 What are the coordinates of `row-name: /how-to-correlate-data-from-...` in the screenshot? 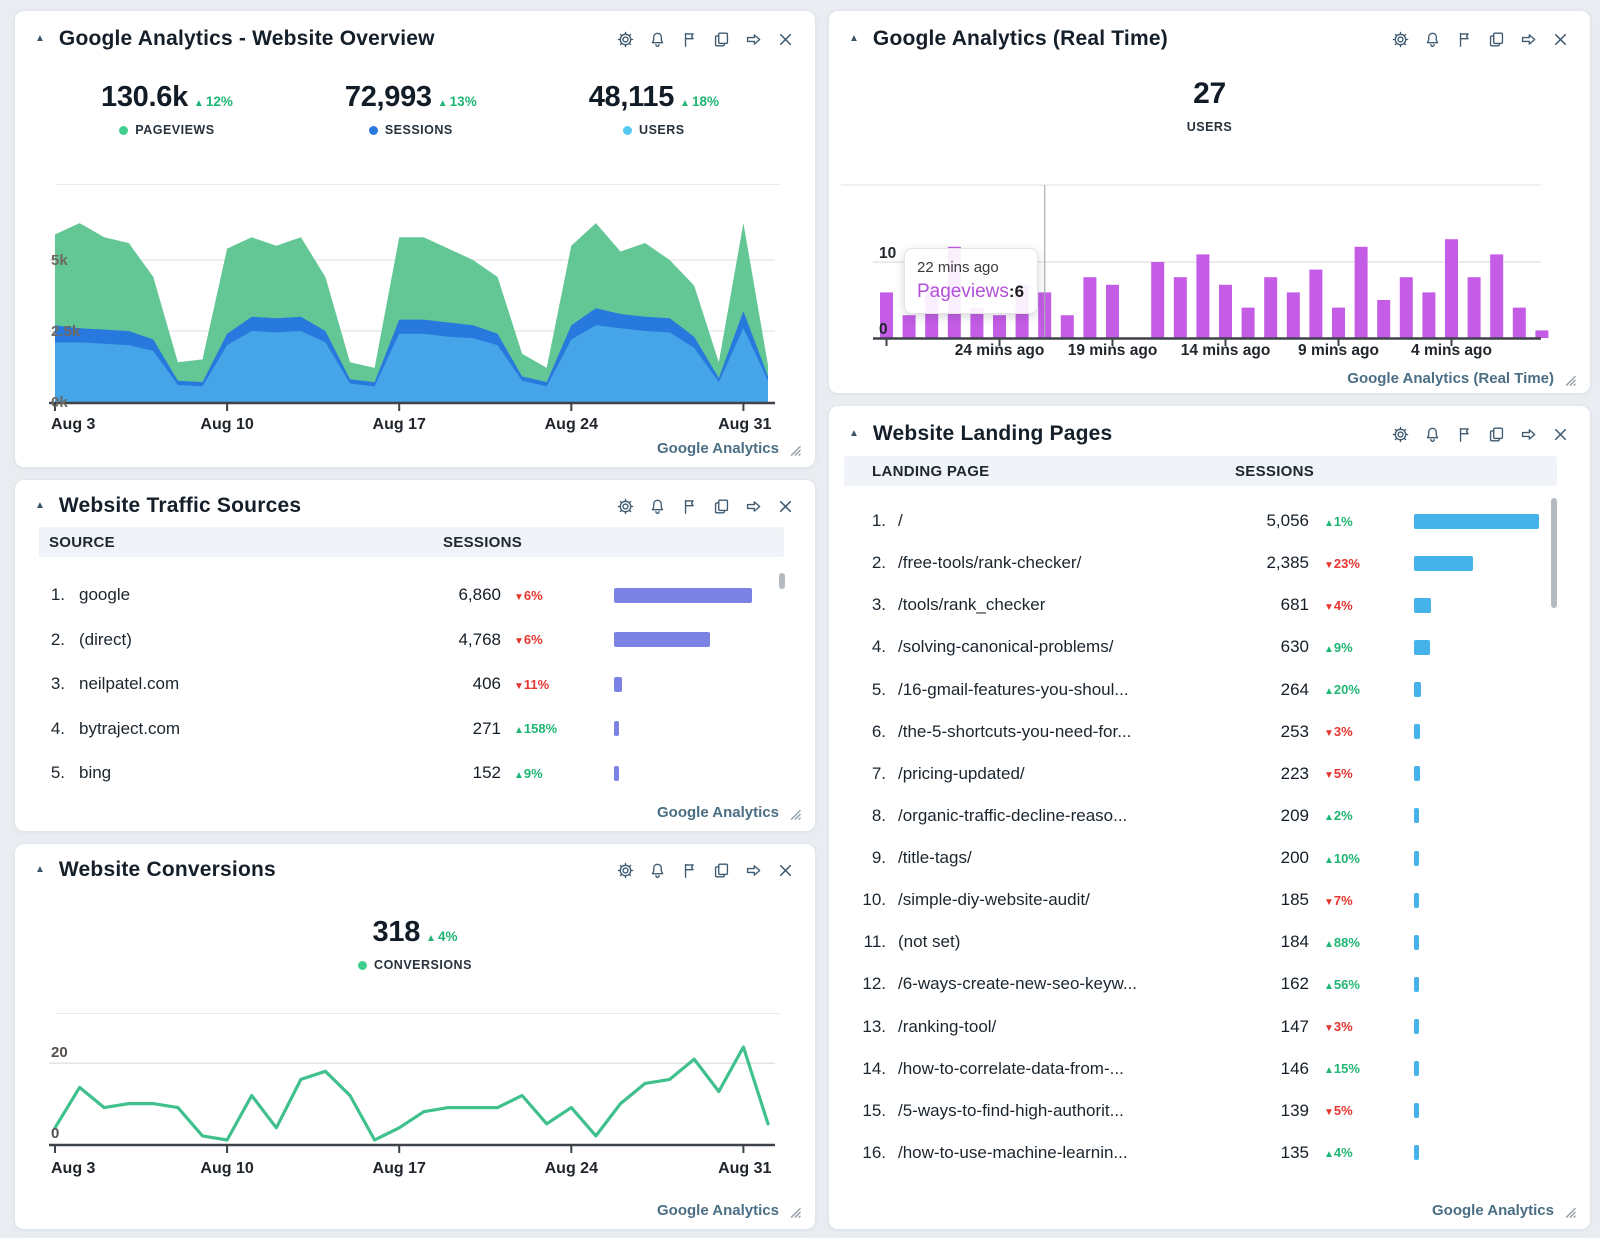 It's located at (1011, 1068).